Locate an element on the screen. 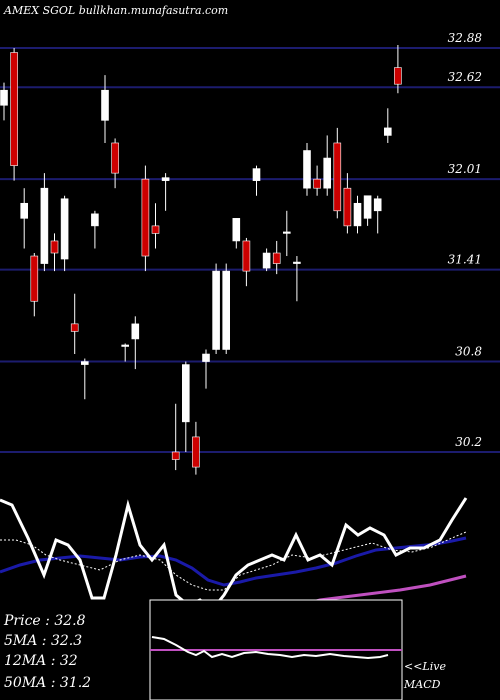 The height and width of the screenshot is (700, 500). macd-line is located at coordinates (270, 648).